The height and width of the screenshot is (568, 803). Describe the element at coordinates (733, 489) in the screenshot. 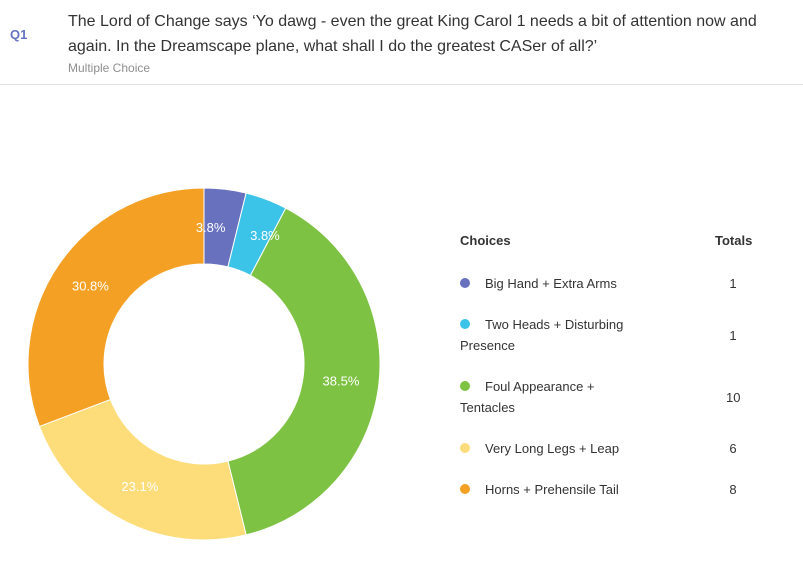

I see `legend-total-value: 8` at that location.